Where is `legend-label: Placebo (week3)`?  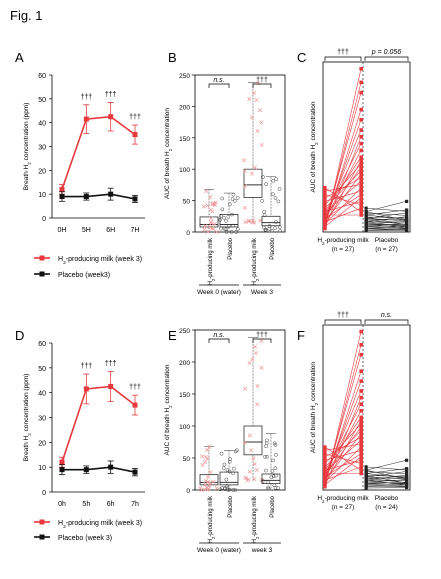 legend-label: Placebo (week3) is located at coordinates (84, 275).